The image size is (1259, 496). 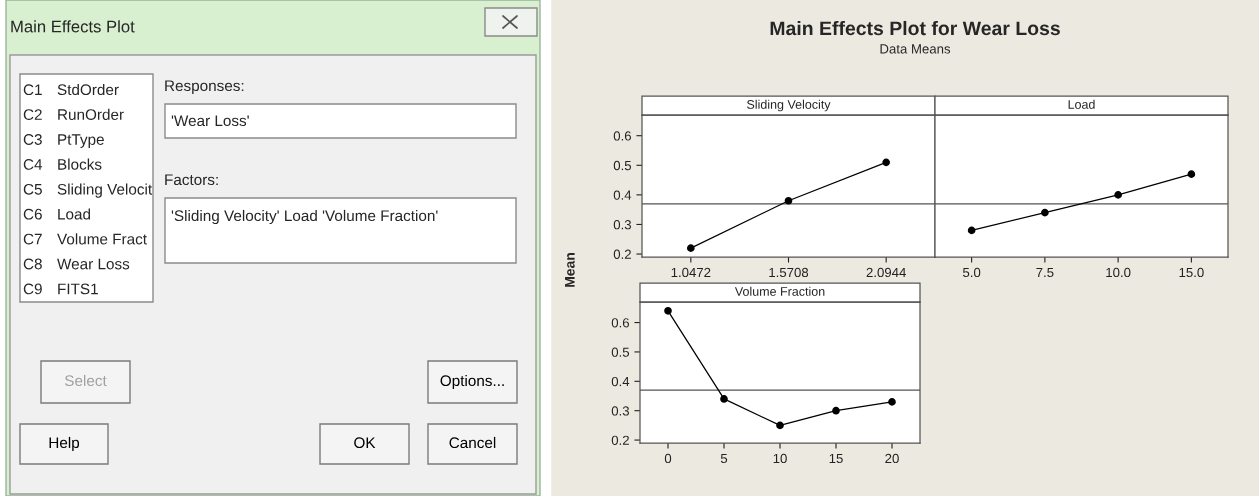 What do you see at coordinates (886, 272) in the screenshot?
I see `x-tick-label: 2.0944` at bounding box center [886, 272].